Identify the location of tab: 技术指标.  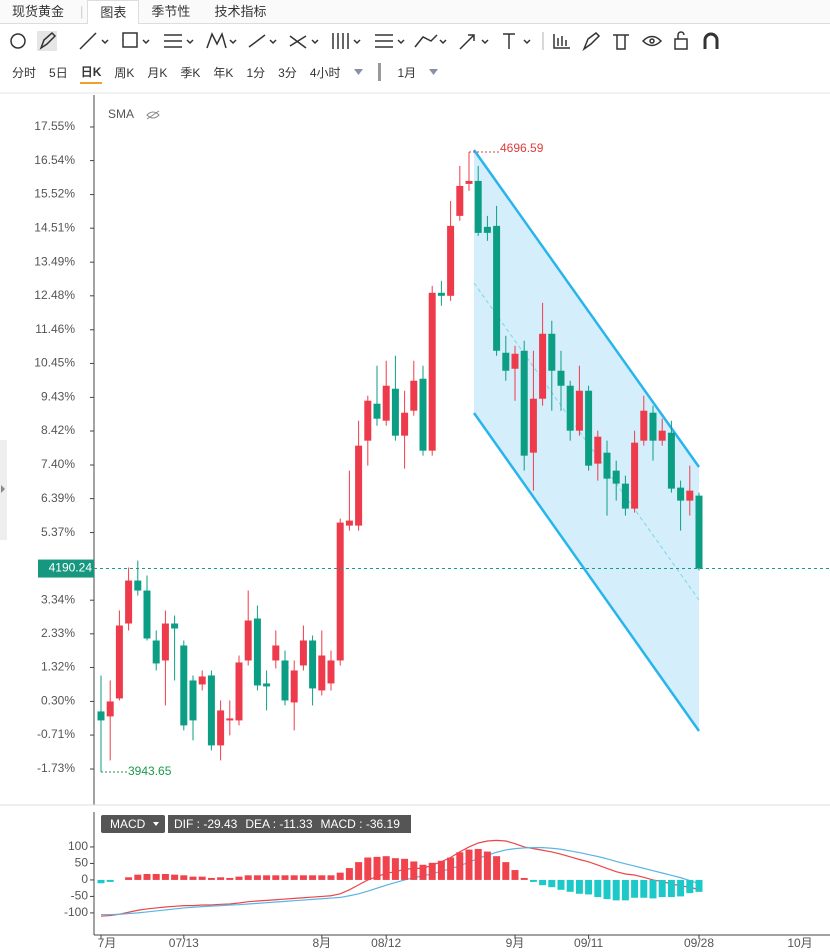
(240, 11).